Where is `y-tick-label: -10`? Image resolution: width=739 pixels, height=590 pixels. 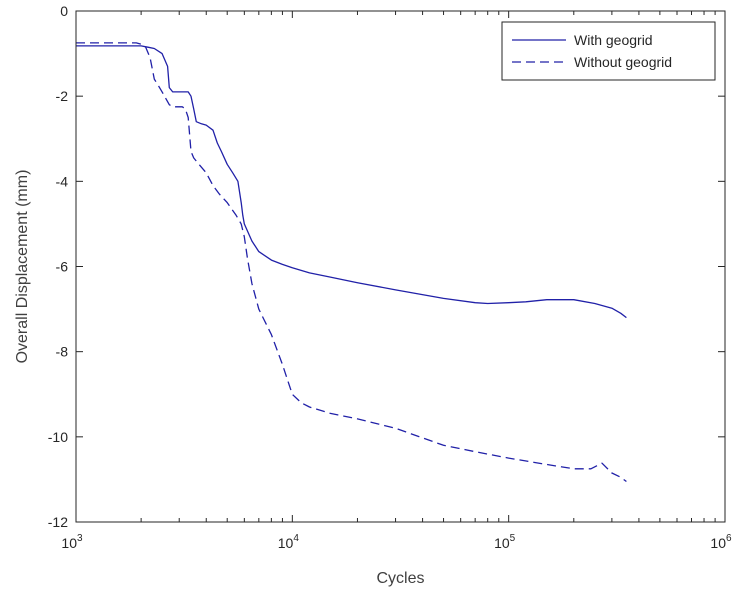 y-tick-label: -10 is located at coordinates (58, 437).